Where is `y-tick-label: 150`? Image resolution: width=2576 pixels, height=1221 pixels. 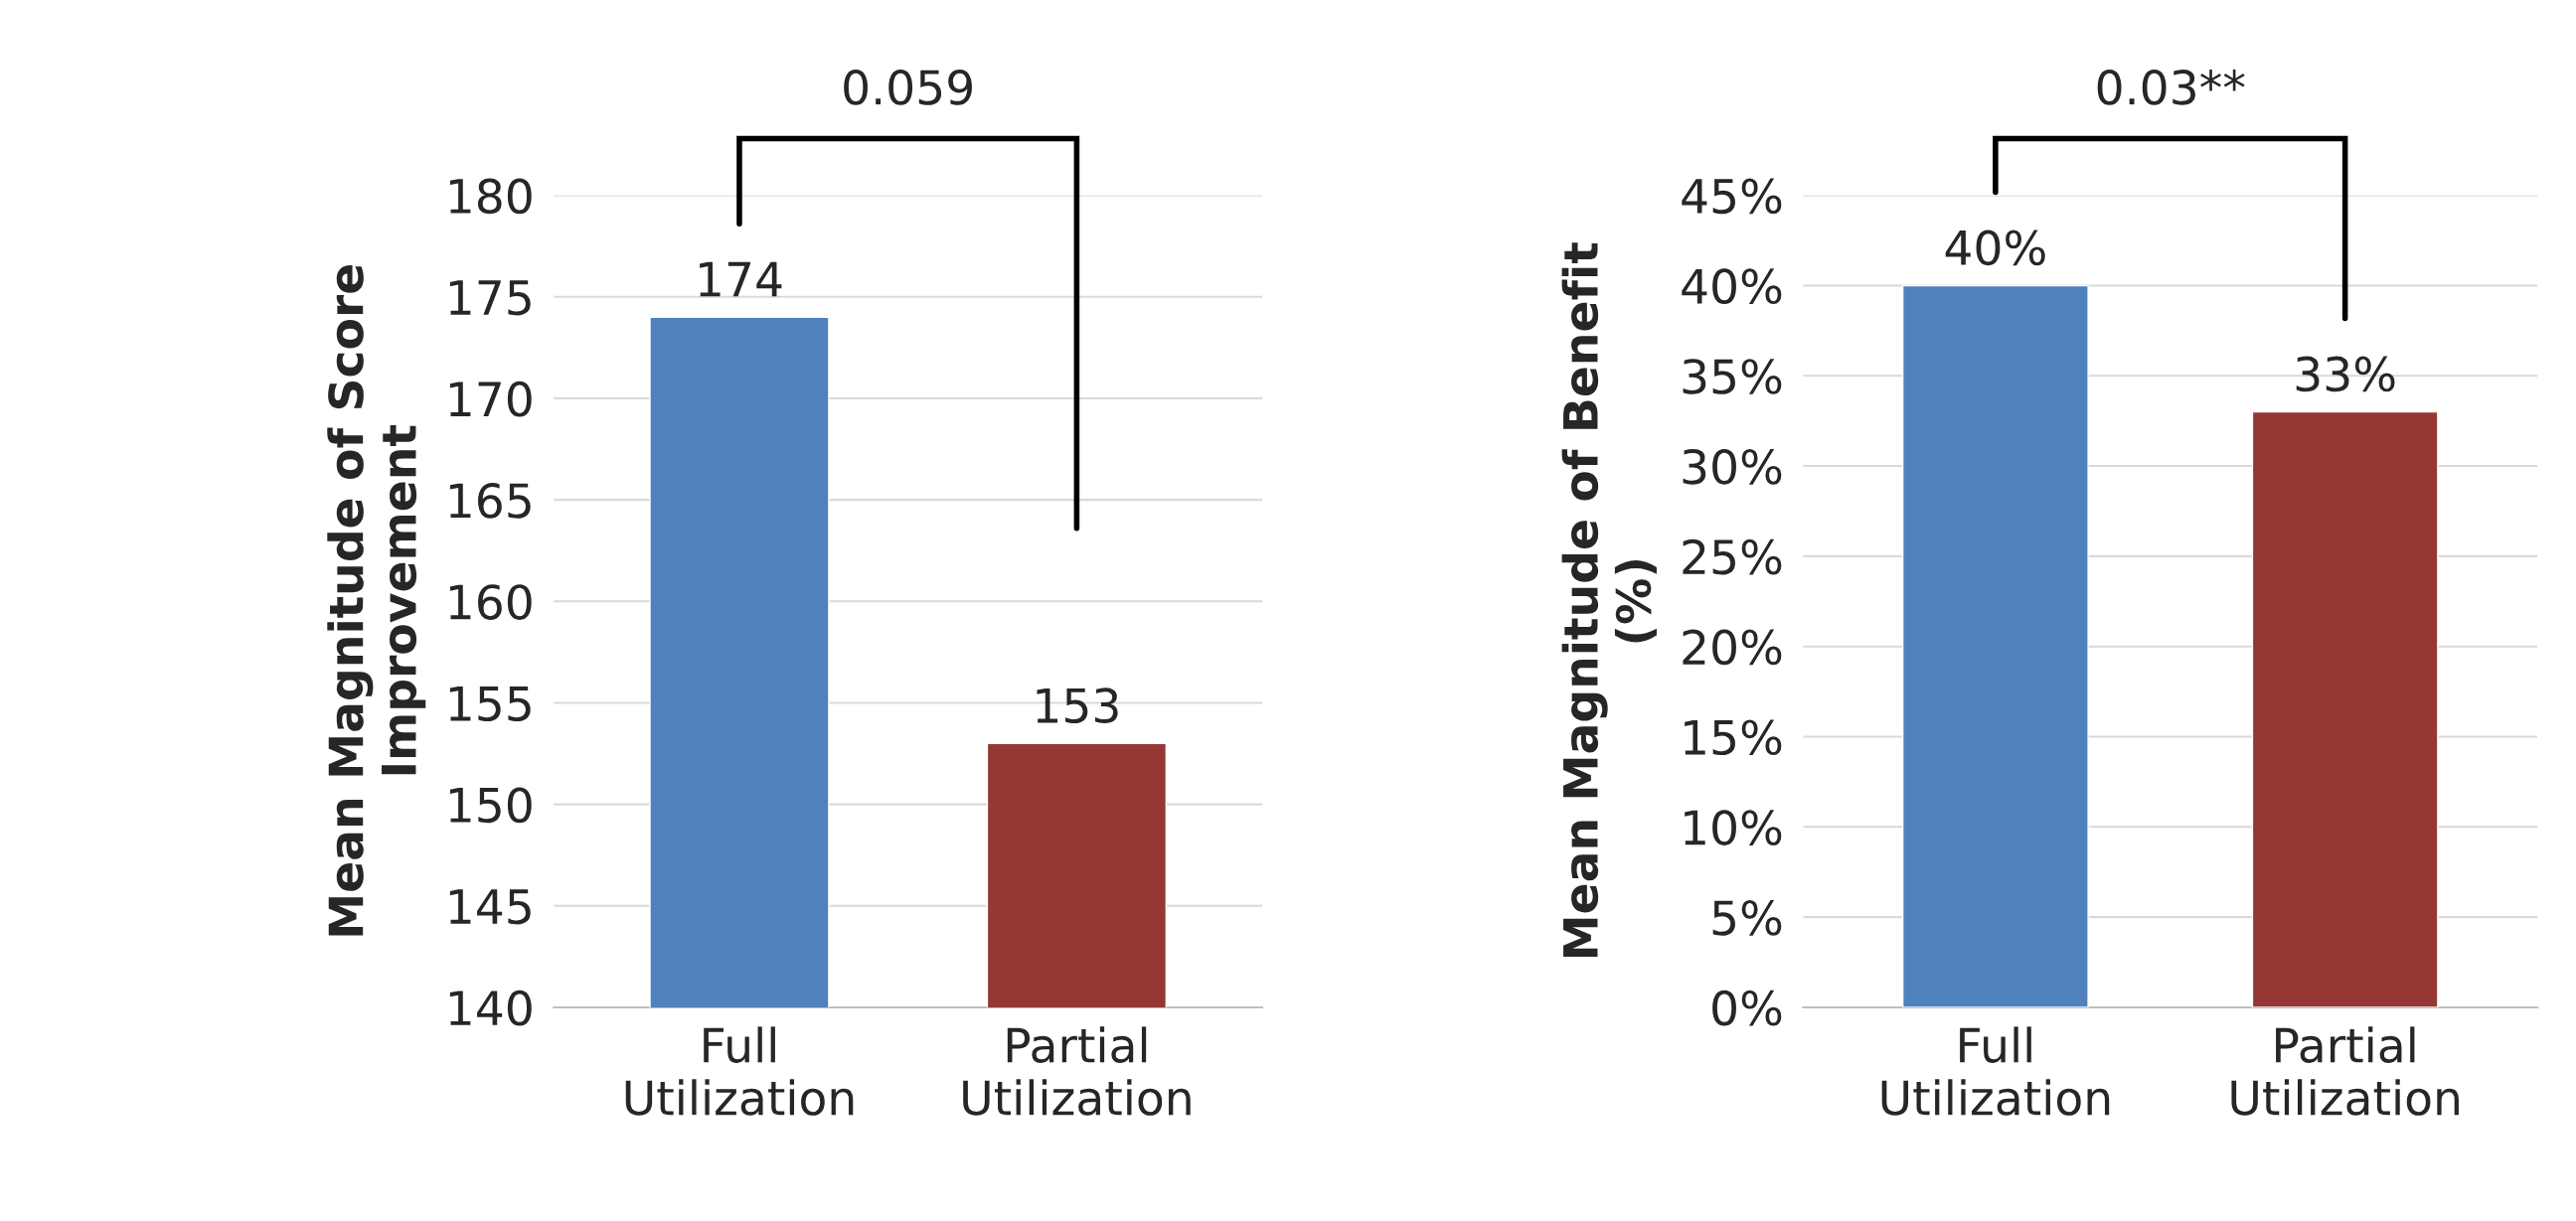
y-tick-label: 150 is located at coordinates (490, 805).